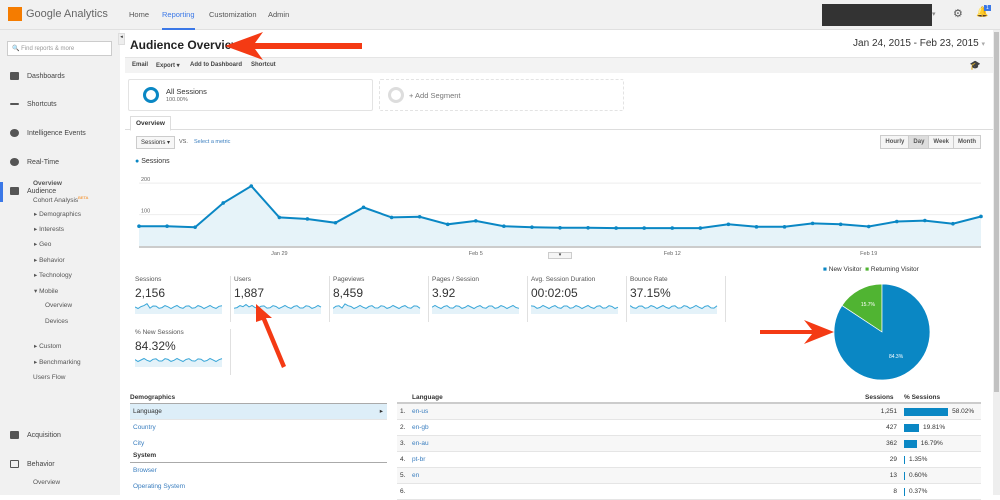 This screenshot has height=500, width=1000. I want to click on behavior-overview: Overview, so click(47, 482).